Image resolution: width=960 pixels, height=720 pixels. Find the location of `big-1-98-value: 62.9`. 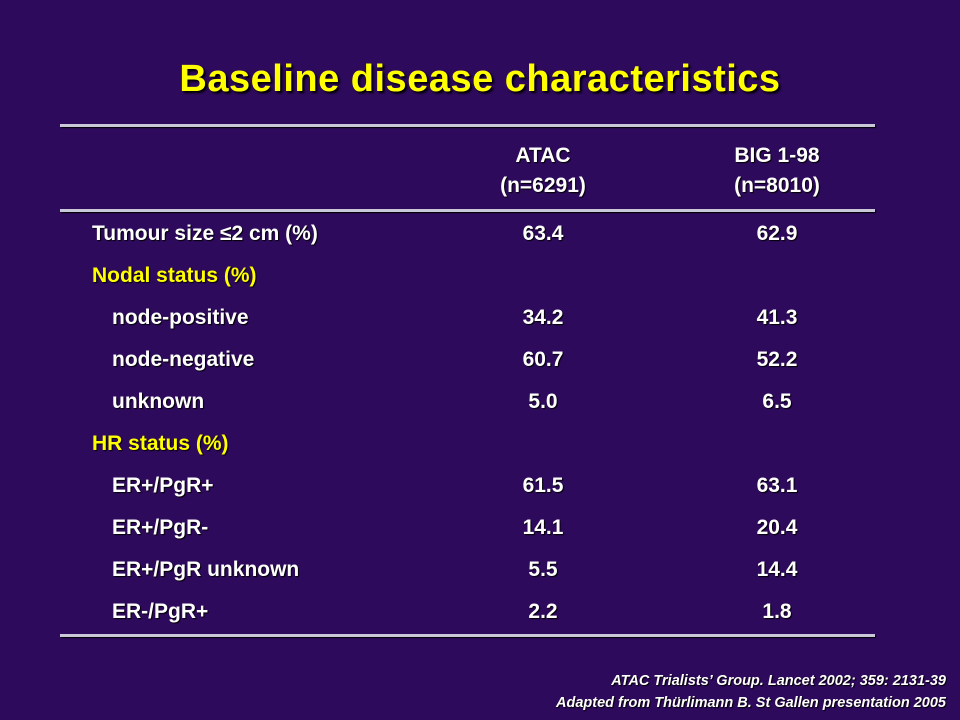

big-1-98-value: 62.9 is located at coordinates (777, 233).